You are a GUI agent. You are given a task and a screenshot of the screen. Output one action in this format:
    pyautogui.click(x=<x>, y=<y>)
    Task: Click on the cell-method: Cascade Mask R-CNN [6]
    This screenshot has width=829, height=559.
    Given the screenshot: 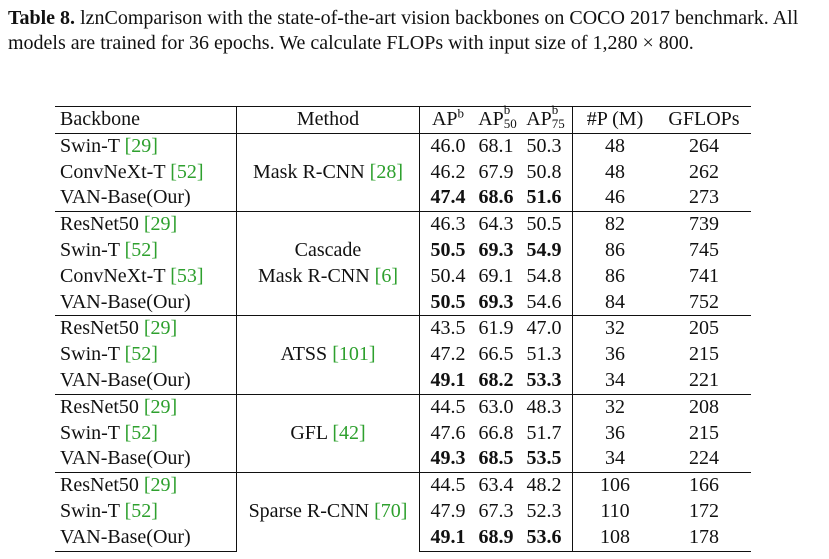 What is the action you would take?
    pyautogui.click(x=328, y=263)
    